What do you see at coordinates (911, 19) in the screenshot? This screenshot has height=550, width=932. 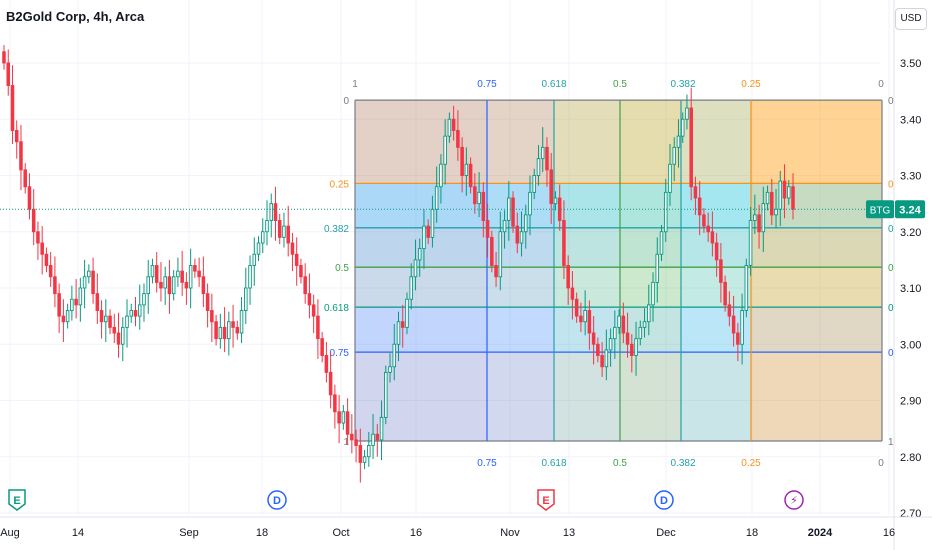 I see `currency-button: USD` at bounding box center [911, 19].